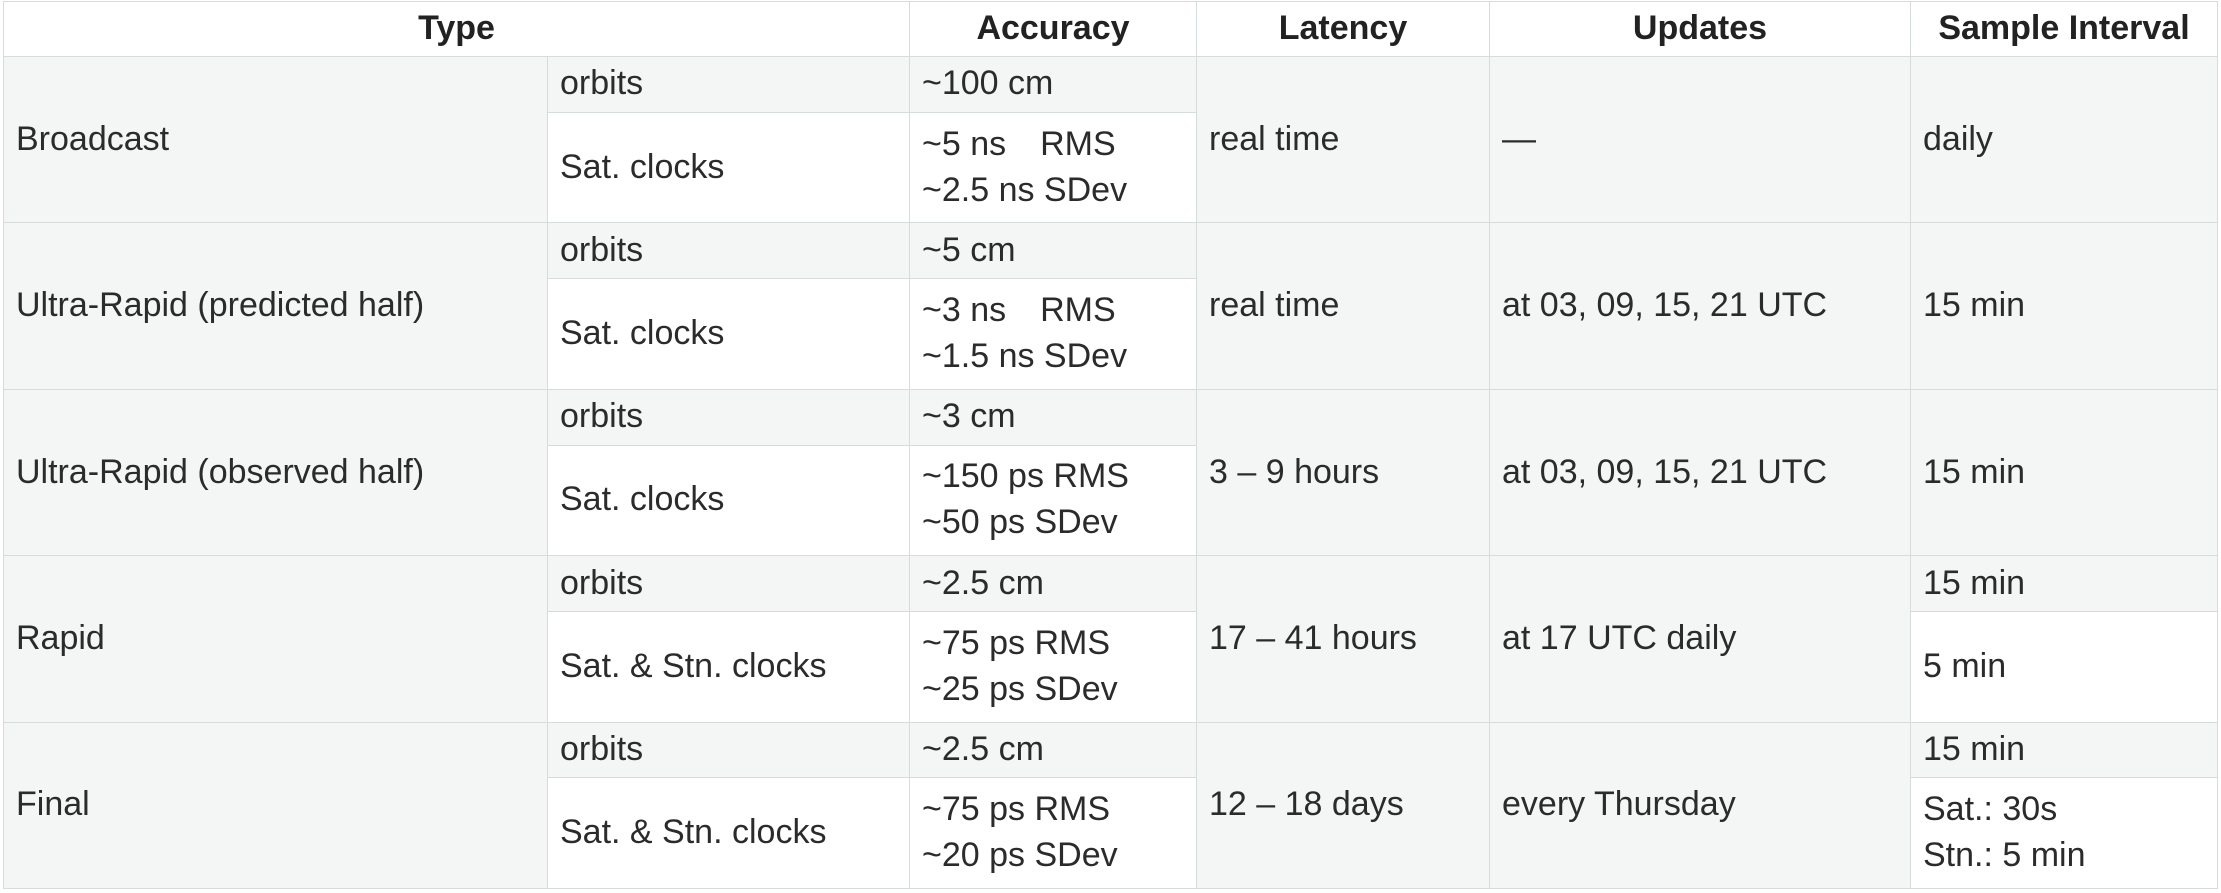 The image size is (2221, 893). I want to click on accuracy-cell: ~75 ps RMS ~20 ps SDev, so click(1053, 833).